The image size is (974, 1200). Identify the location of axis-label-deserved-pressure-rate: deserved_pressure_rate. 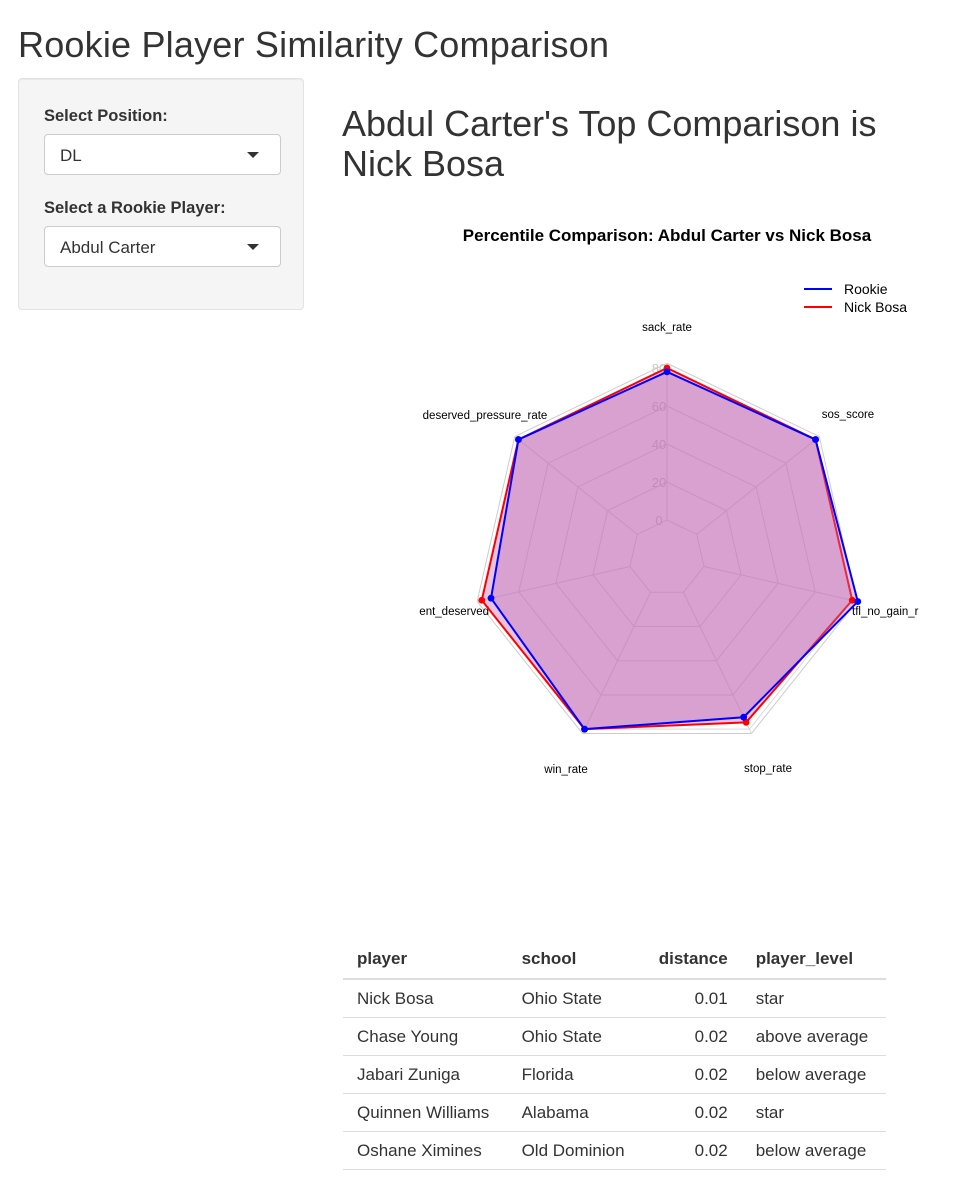
(485, 416).